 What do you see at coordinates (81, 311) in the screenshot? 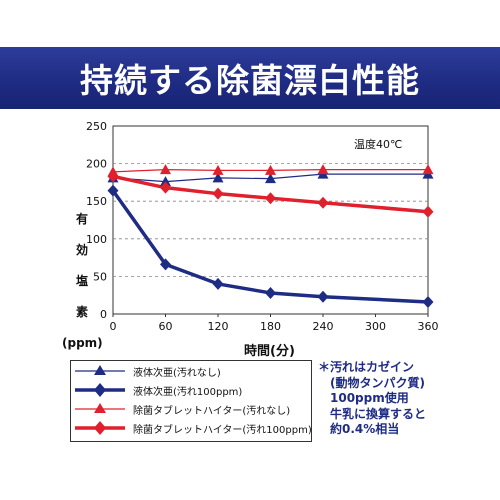
I see `y-axis-label-line: 素` at bounding box center [81, 311].